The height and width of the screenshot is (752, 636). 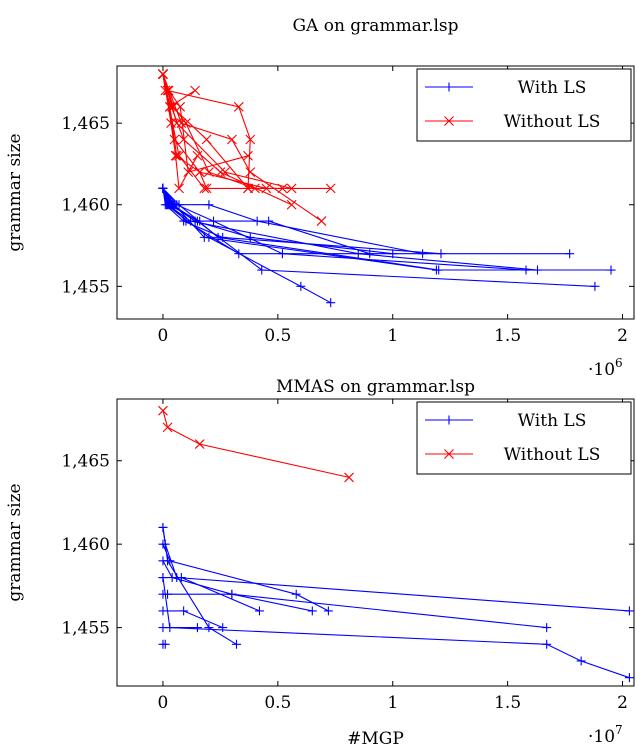 I want to click on legend-marker, so click(x=449, y=454).